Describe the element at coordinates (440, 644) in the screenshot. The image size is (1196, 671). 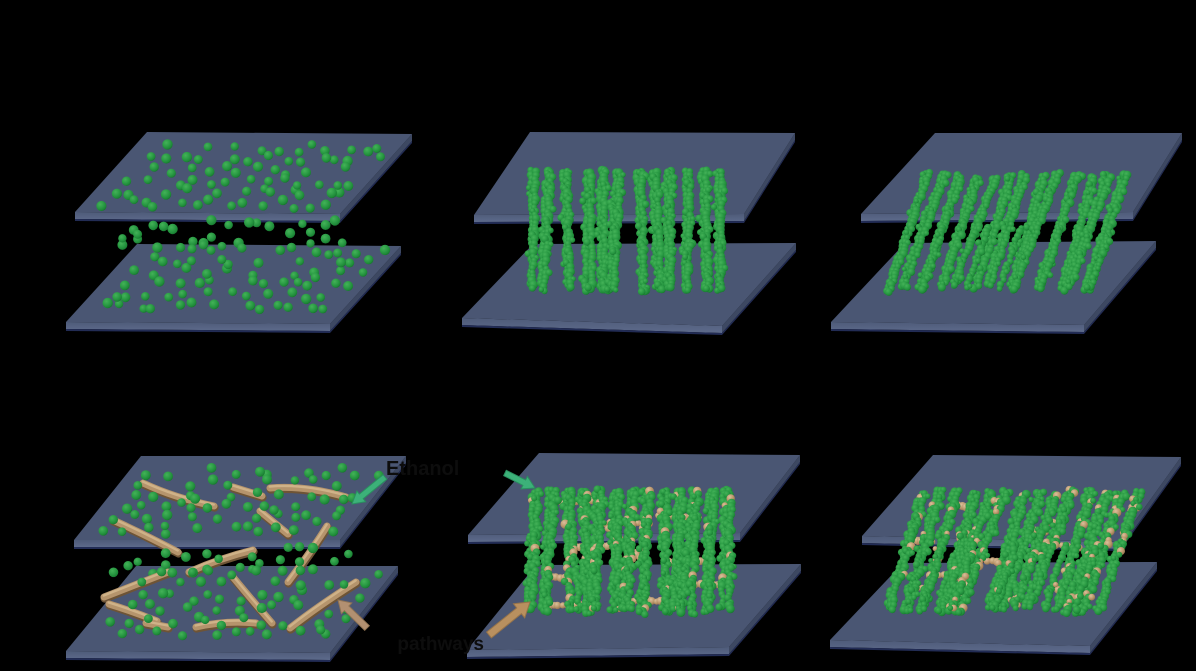
I see `svg-text: pathways` at that location.